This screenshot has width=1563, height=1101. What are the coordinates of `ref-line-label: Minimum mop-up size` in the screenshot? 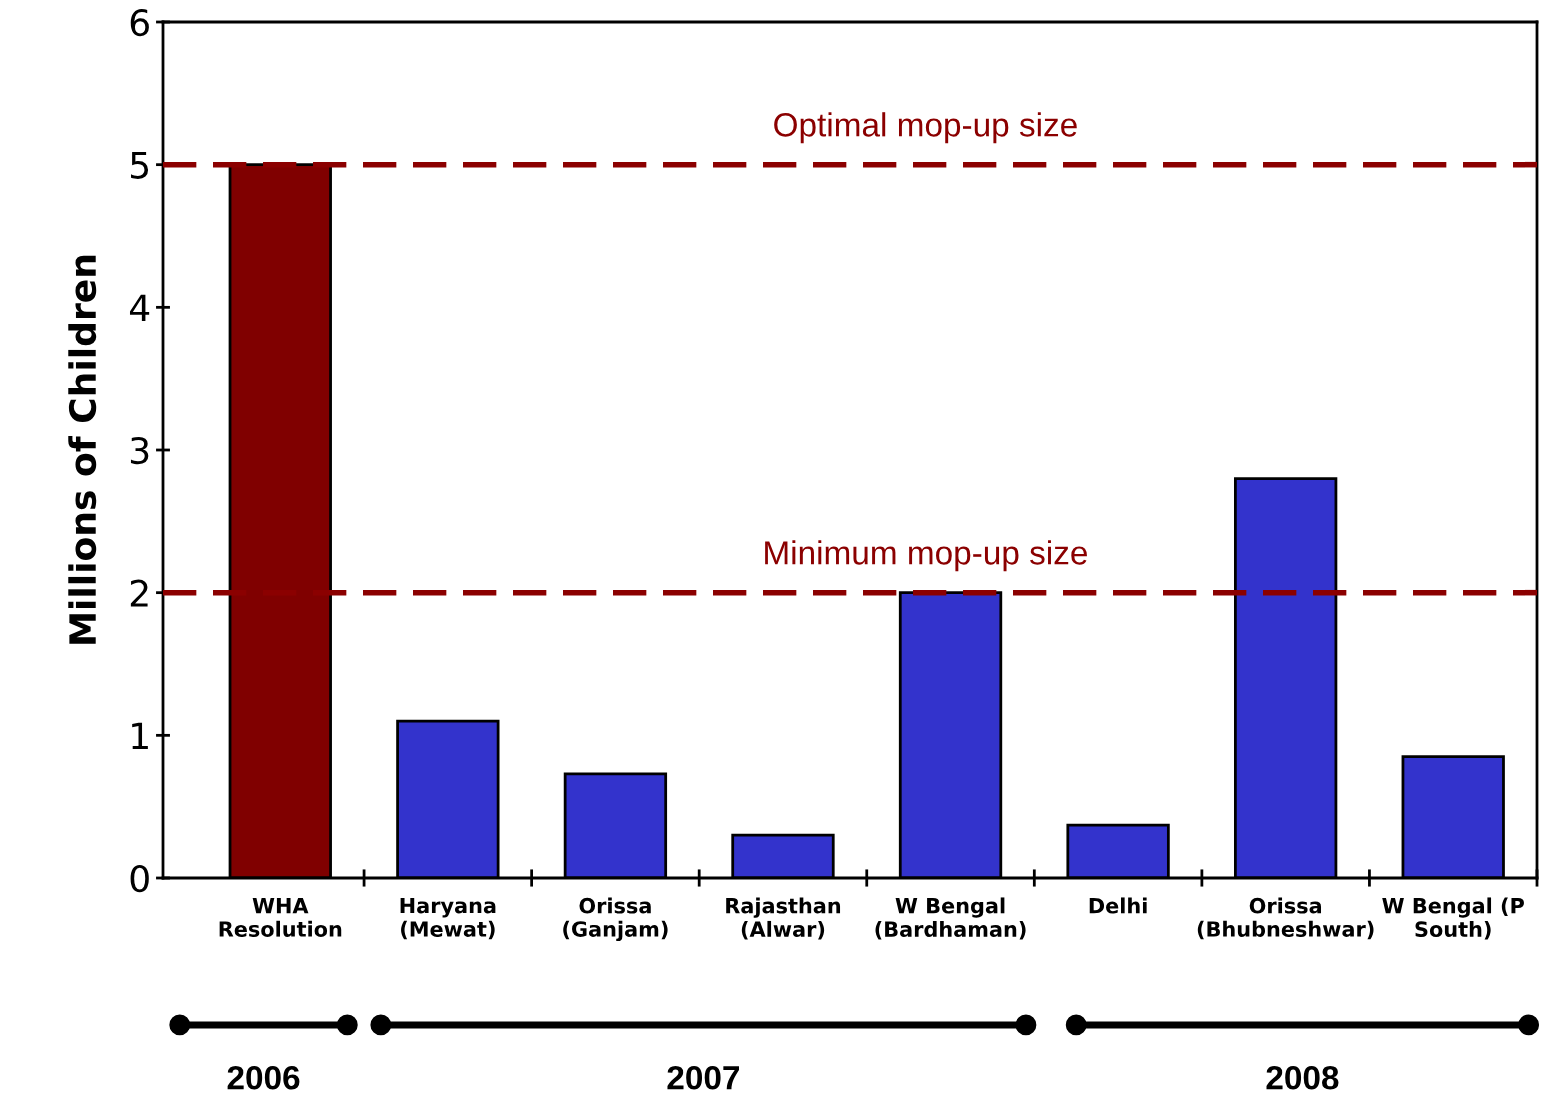 It's located at (926, 556).